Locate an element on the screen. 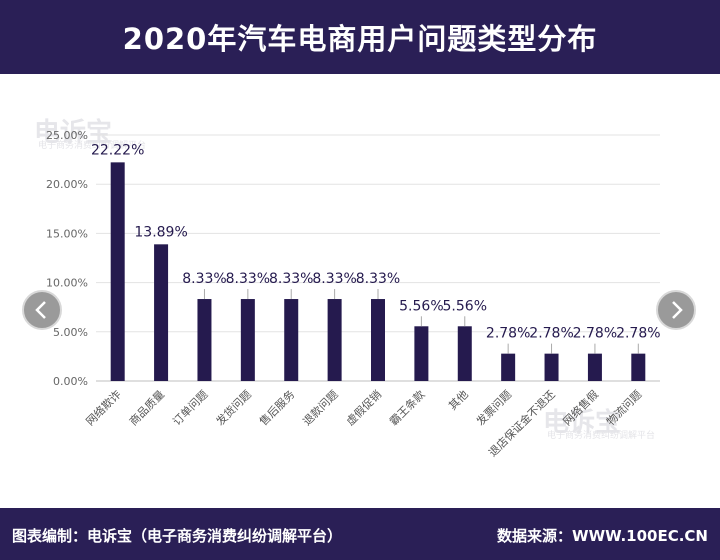 Image resolution: width=720 pixels, height=560 pixels. y-tick-label: 20.00% is located at coordinates (67, 184).